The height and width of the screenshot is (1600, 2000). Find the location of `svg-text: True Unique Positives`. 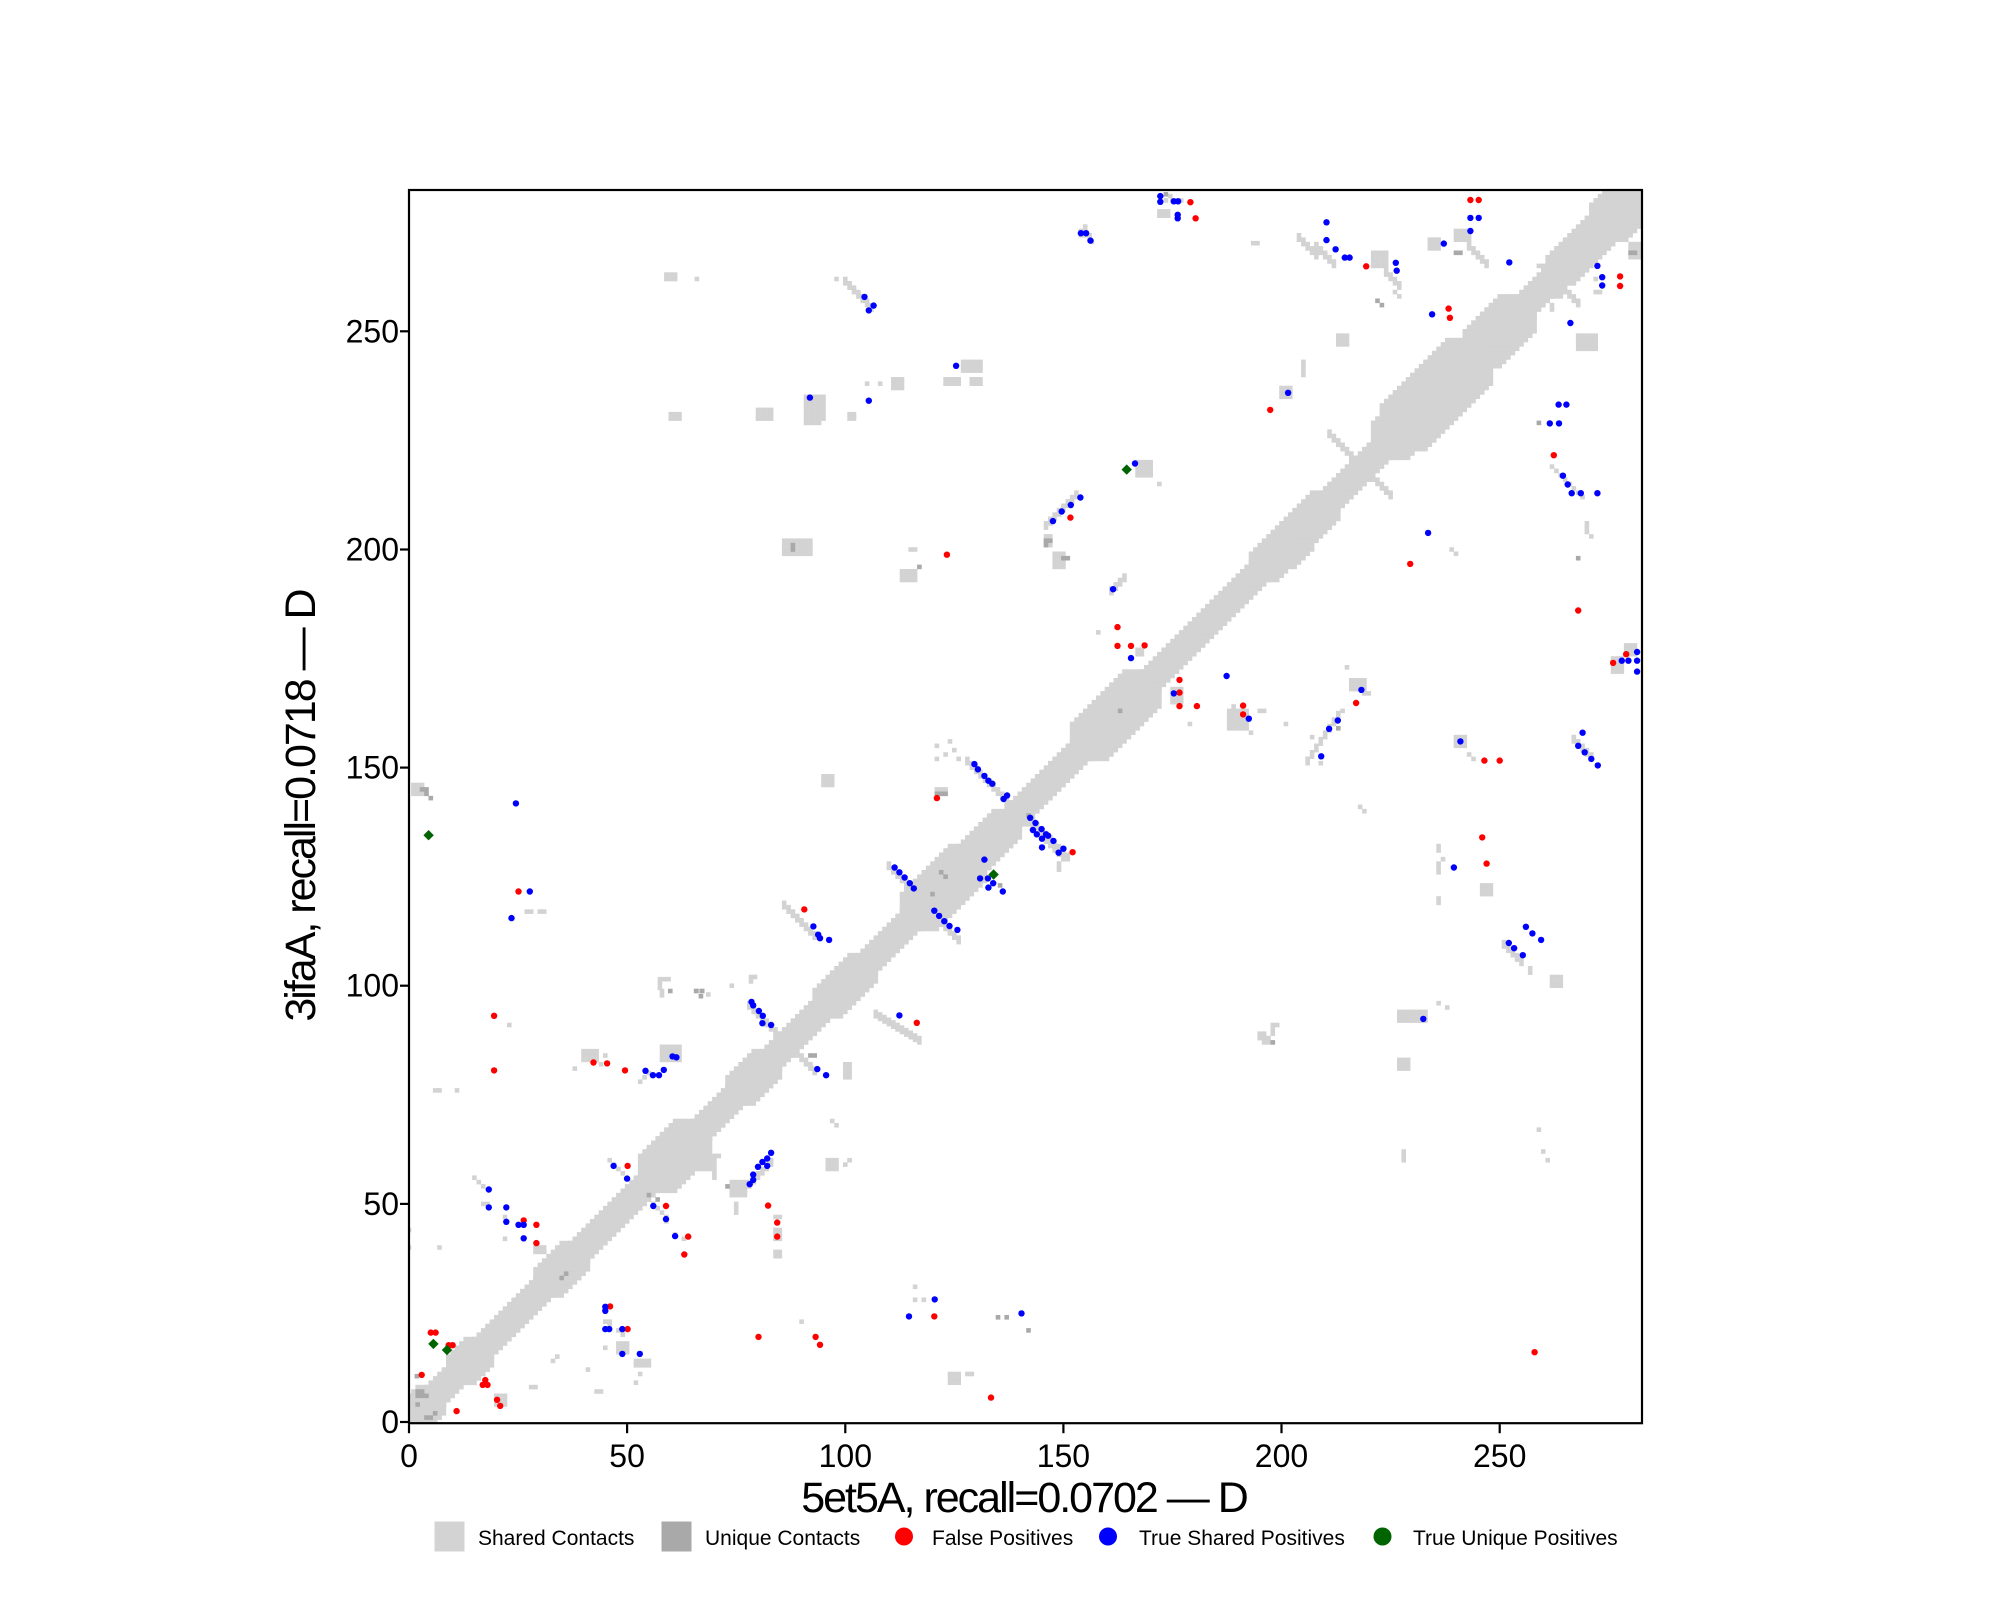

svg-text: True Unique Positives is located at coordinates (1515, 1538).